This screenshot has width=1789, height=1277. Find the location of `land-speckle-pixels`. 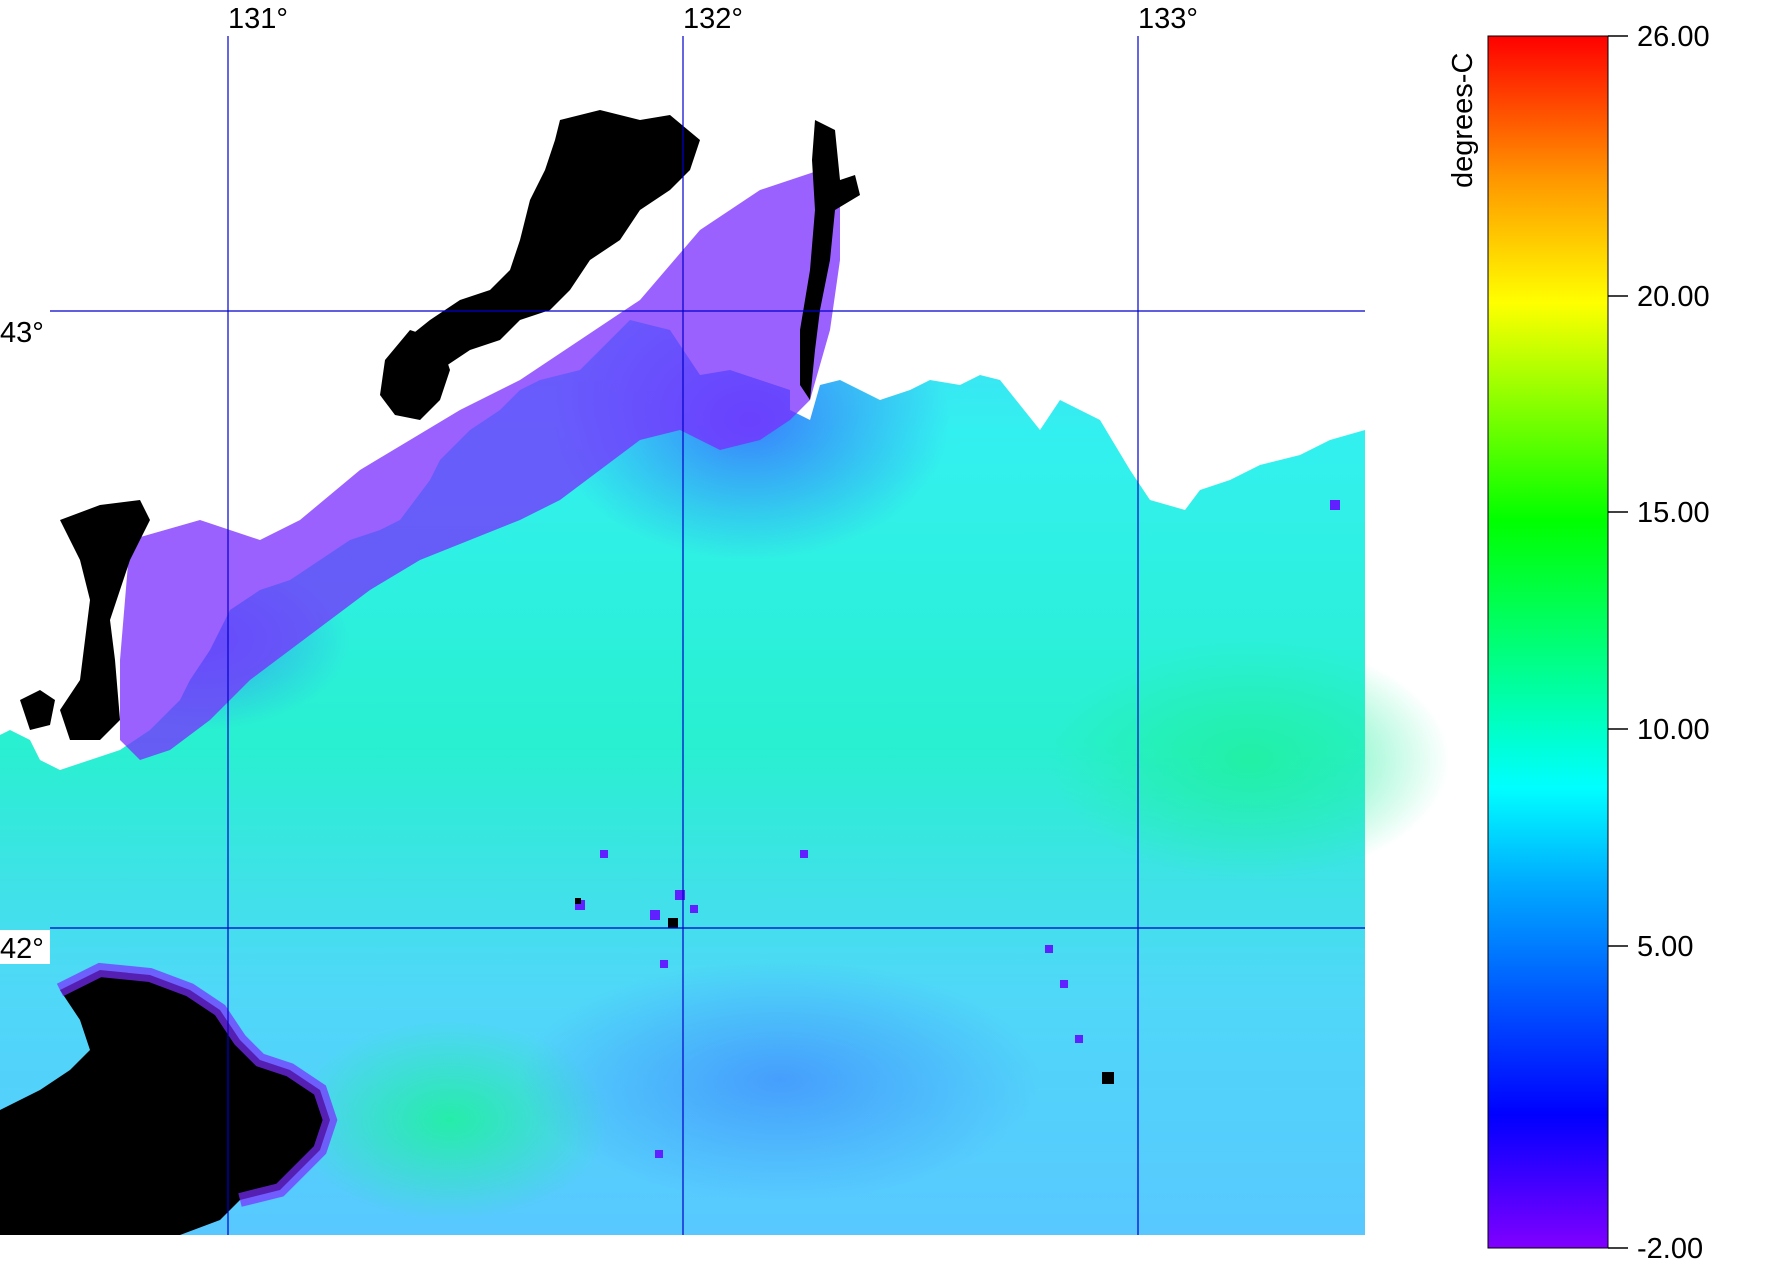

land-speckle-pixels is located at coordinates (844, 991).